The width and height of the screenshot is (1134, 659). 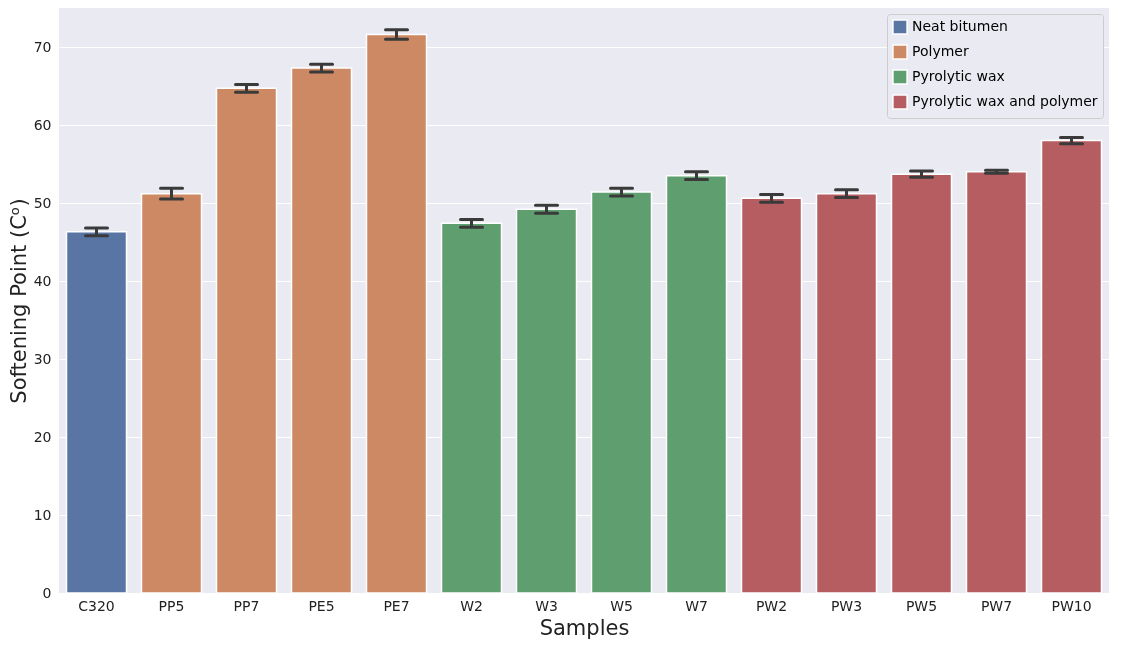 What do you see at coordinates (1005, 101) in the screenshot?
I see `legend-label: Pyrolytic wax and polymer` at bounding box center [1005, 101].